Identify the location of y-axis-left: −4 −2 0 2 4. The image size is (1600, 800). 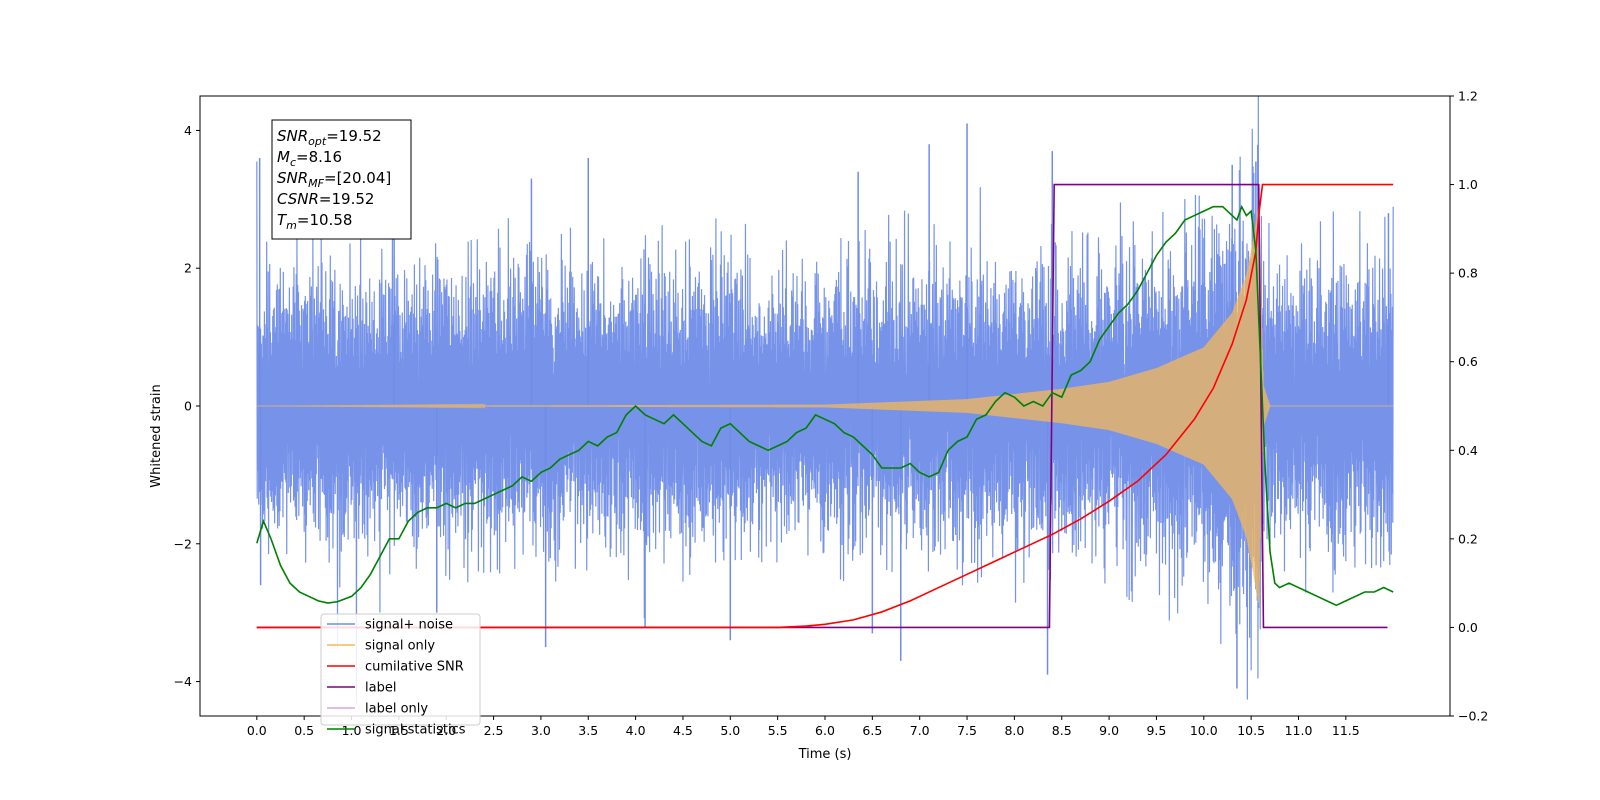
(187, 406).